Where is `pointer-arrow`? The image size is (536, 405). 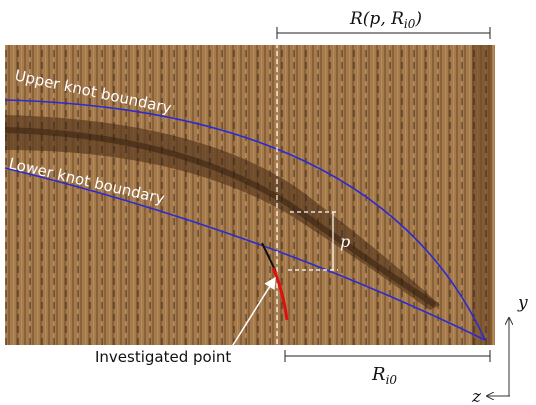 pointer-arrow is located at coordinates (251, 315).